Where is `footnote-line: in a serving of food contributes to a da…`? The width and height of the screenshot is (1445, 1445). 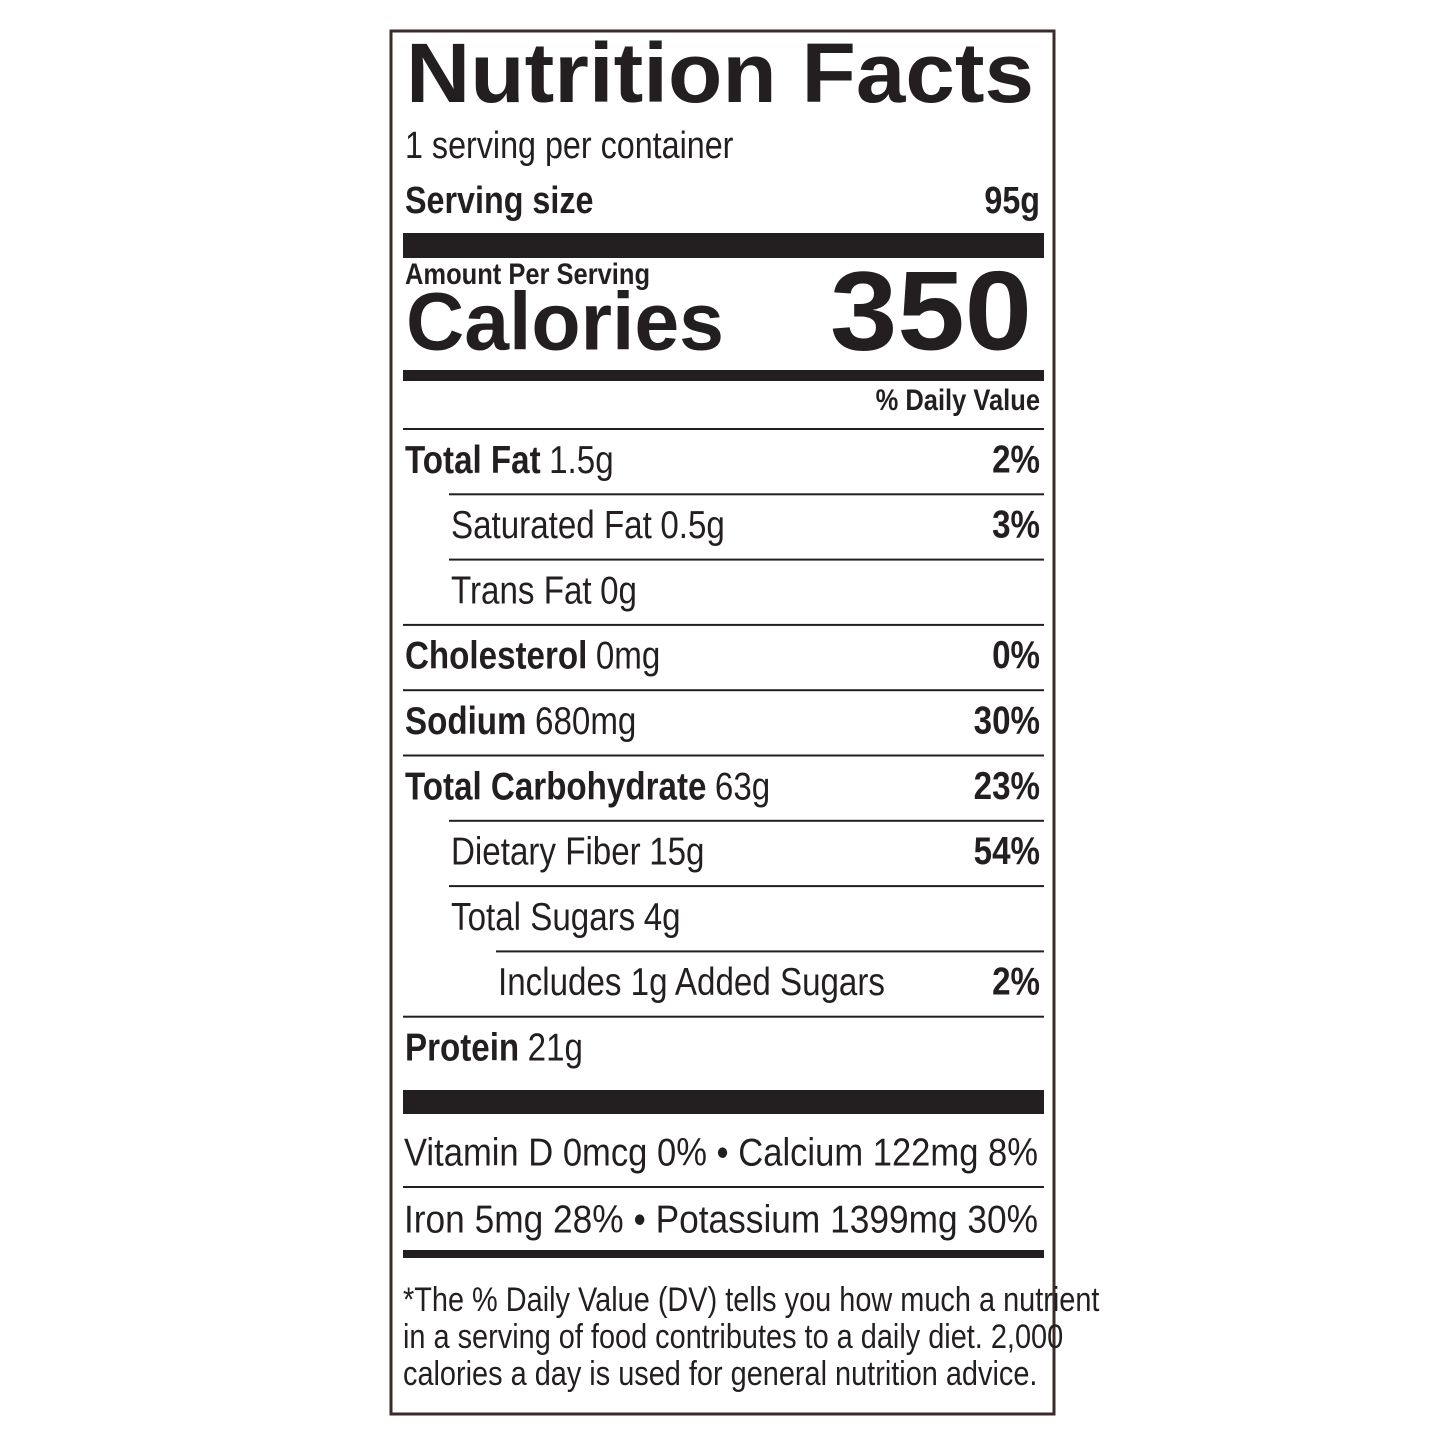
footnote-line: in a serving of food contributes to a da… is located at coordinates (733, 1336).